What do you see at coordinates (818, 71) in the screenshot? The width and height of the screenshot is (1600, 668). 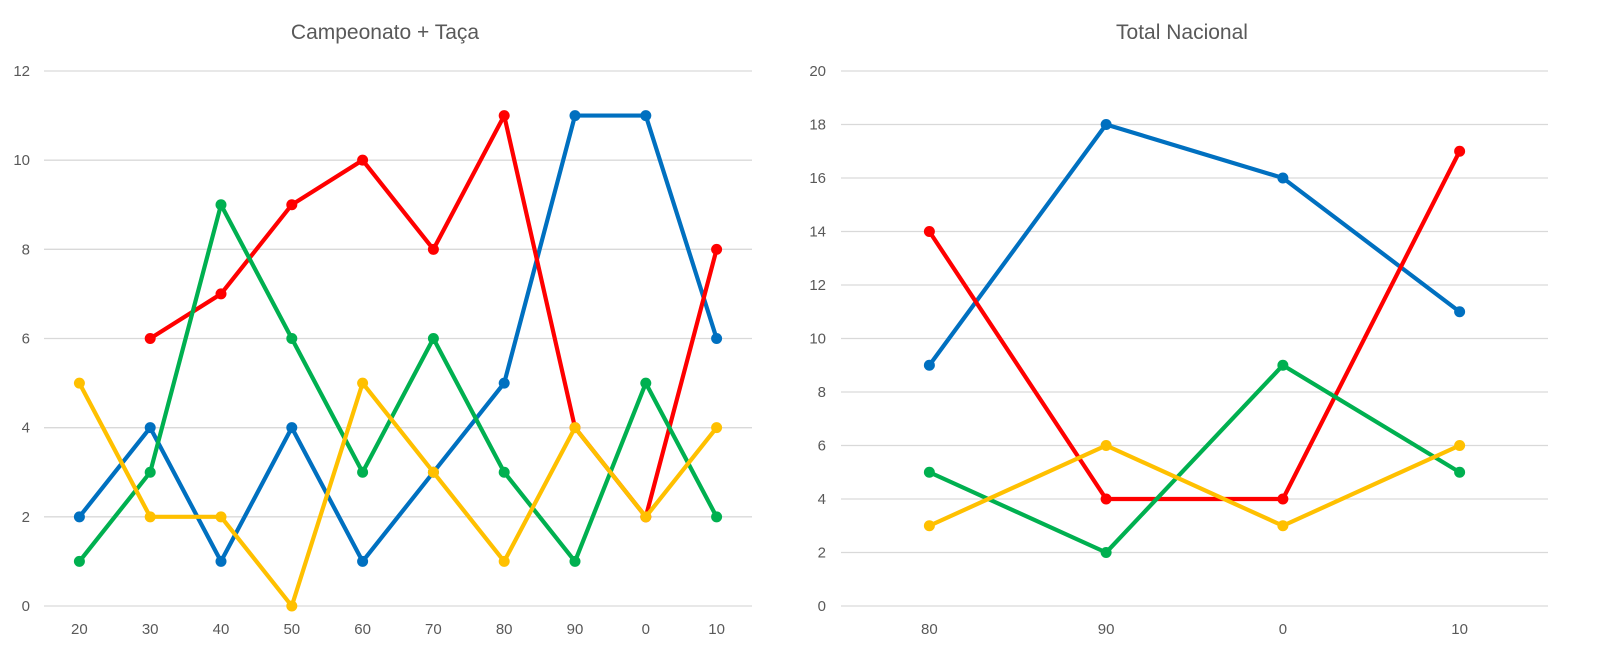 I see `y-tick-label: 20` at bounding box center [818, 71].